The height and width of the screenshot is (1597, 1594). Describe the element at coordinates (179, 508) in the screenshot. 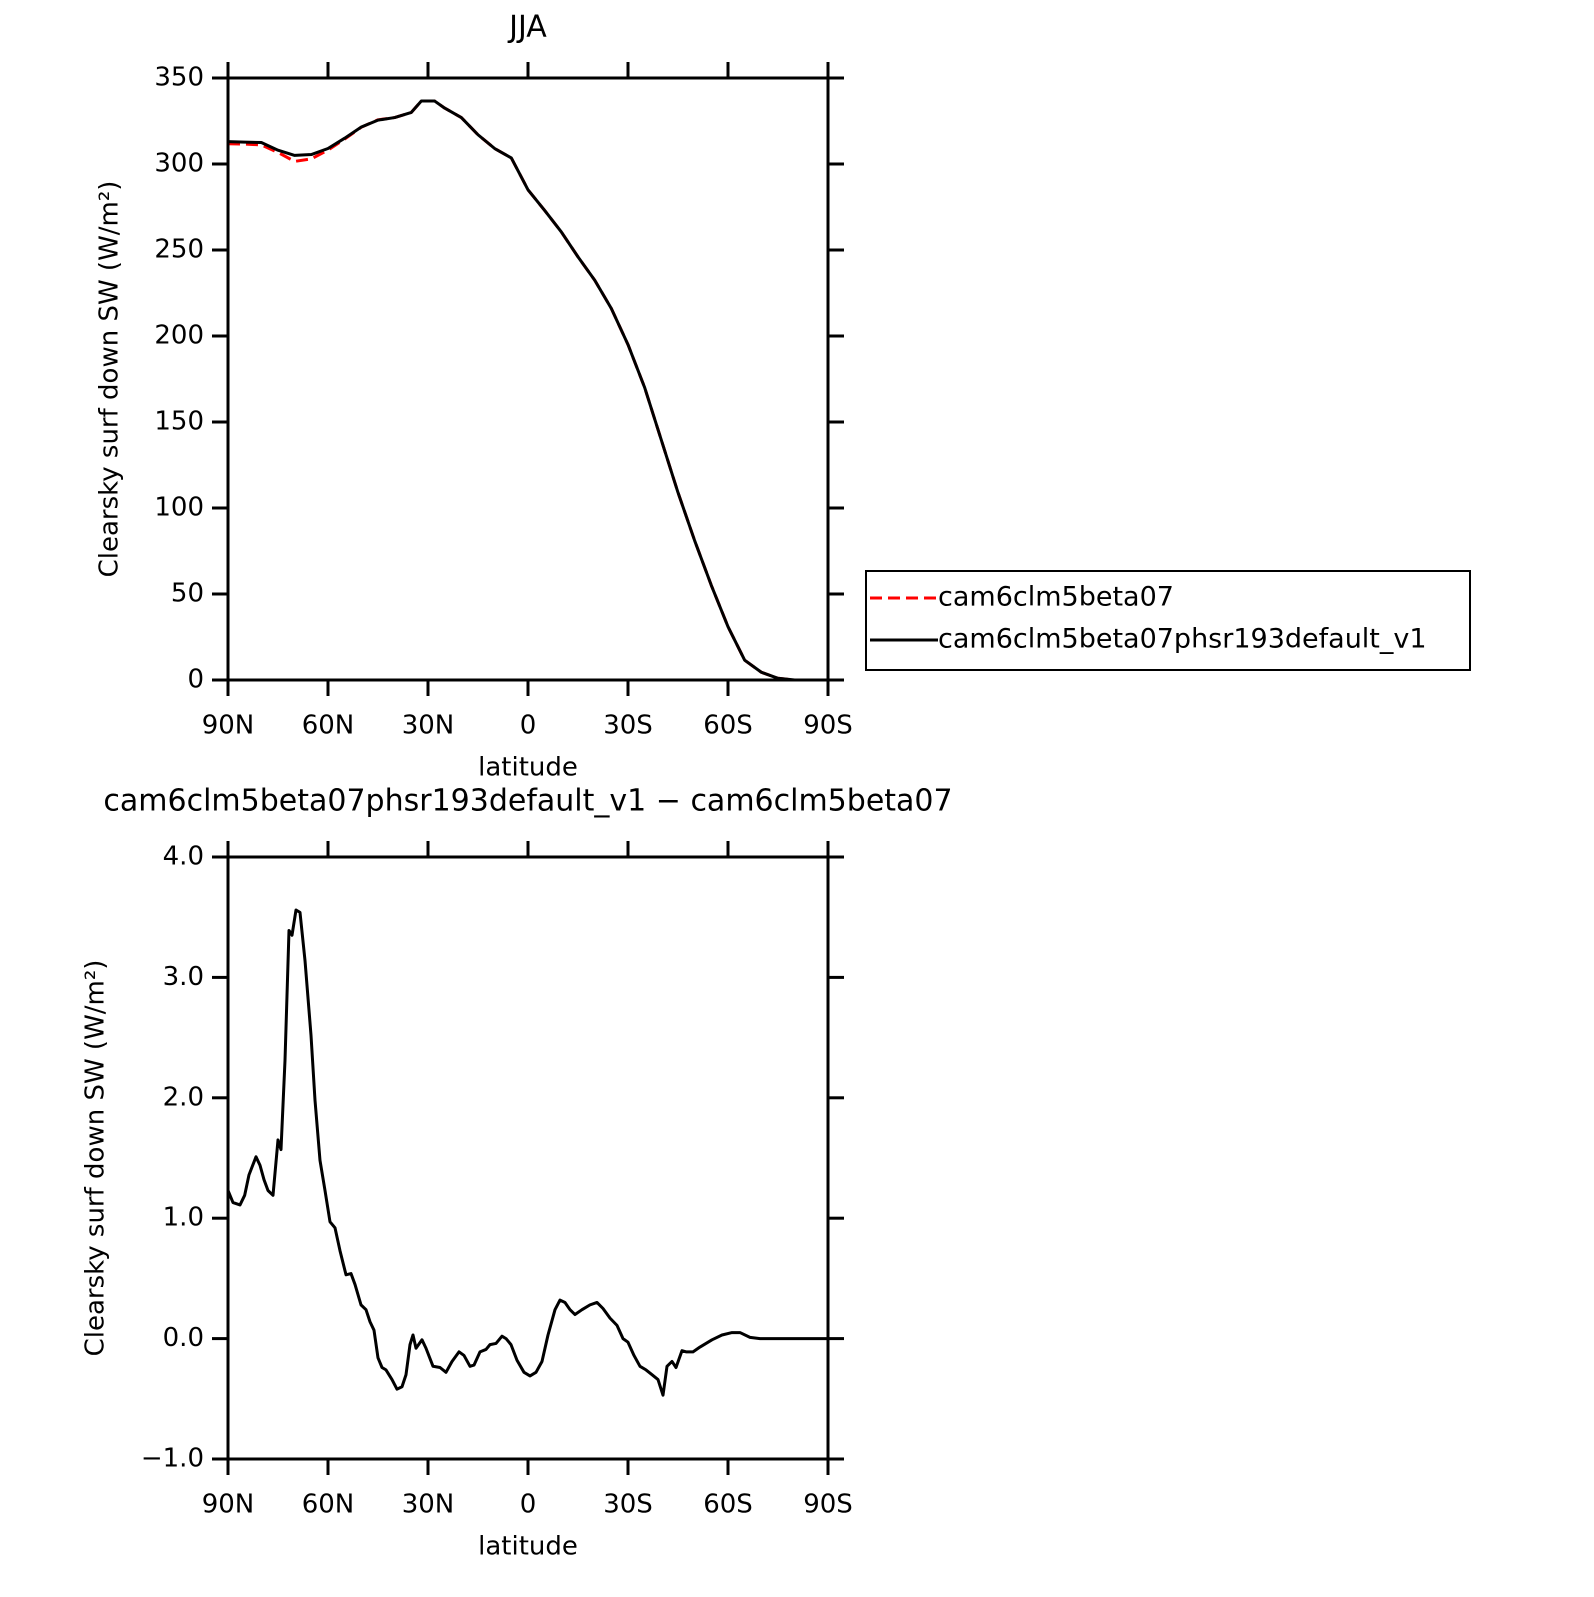

I see `y-tick-label: 100` at that location.